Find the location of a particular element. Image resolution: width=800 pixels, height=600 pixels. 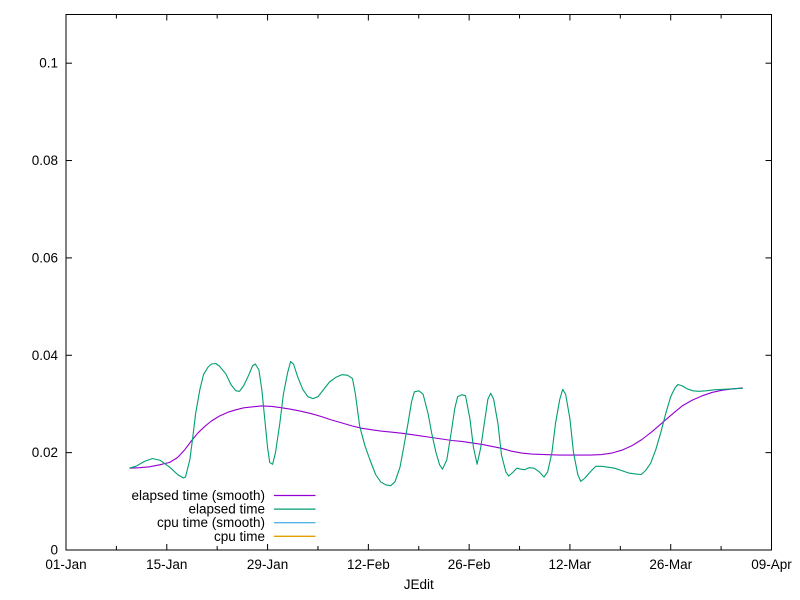

y-tick-label: 0 is located at coordinates (54, 550).